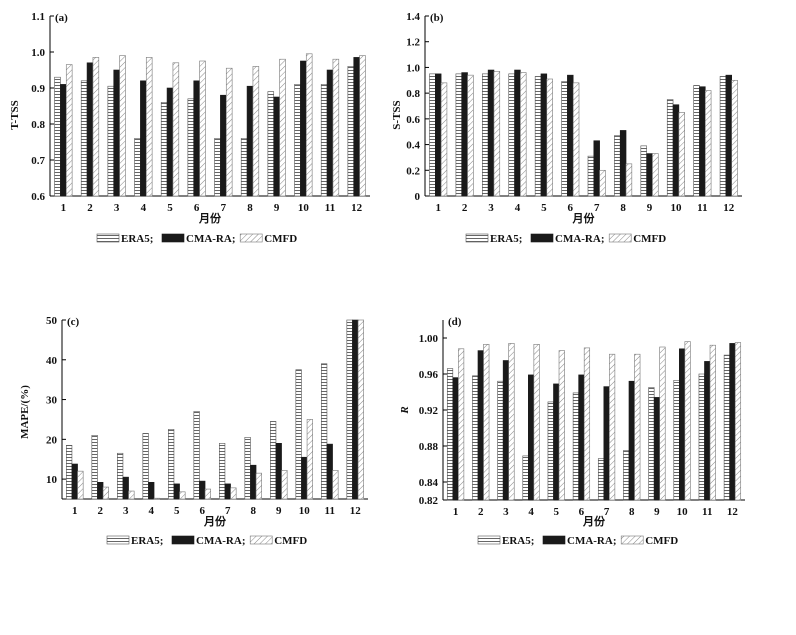 The image size is (796, 635). Describe the element at coordinates (429, 447) in the screenshot. I see `y-tick-label: 0.88` at that location.